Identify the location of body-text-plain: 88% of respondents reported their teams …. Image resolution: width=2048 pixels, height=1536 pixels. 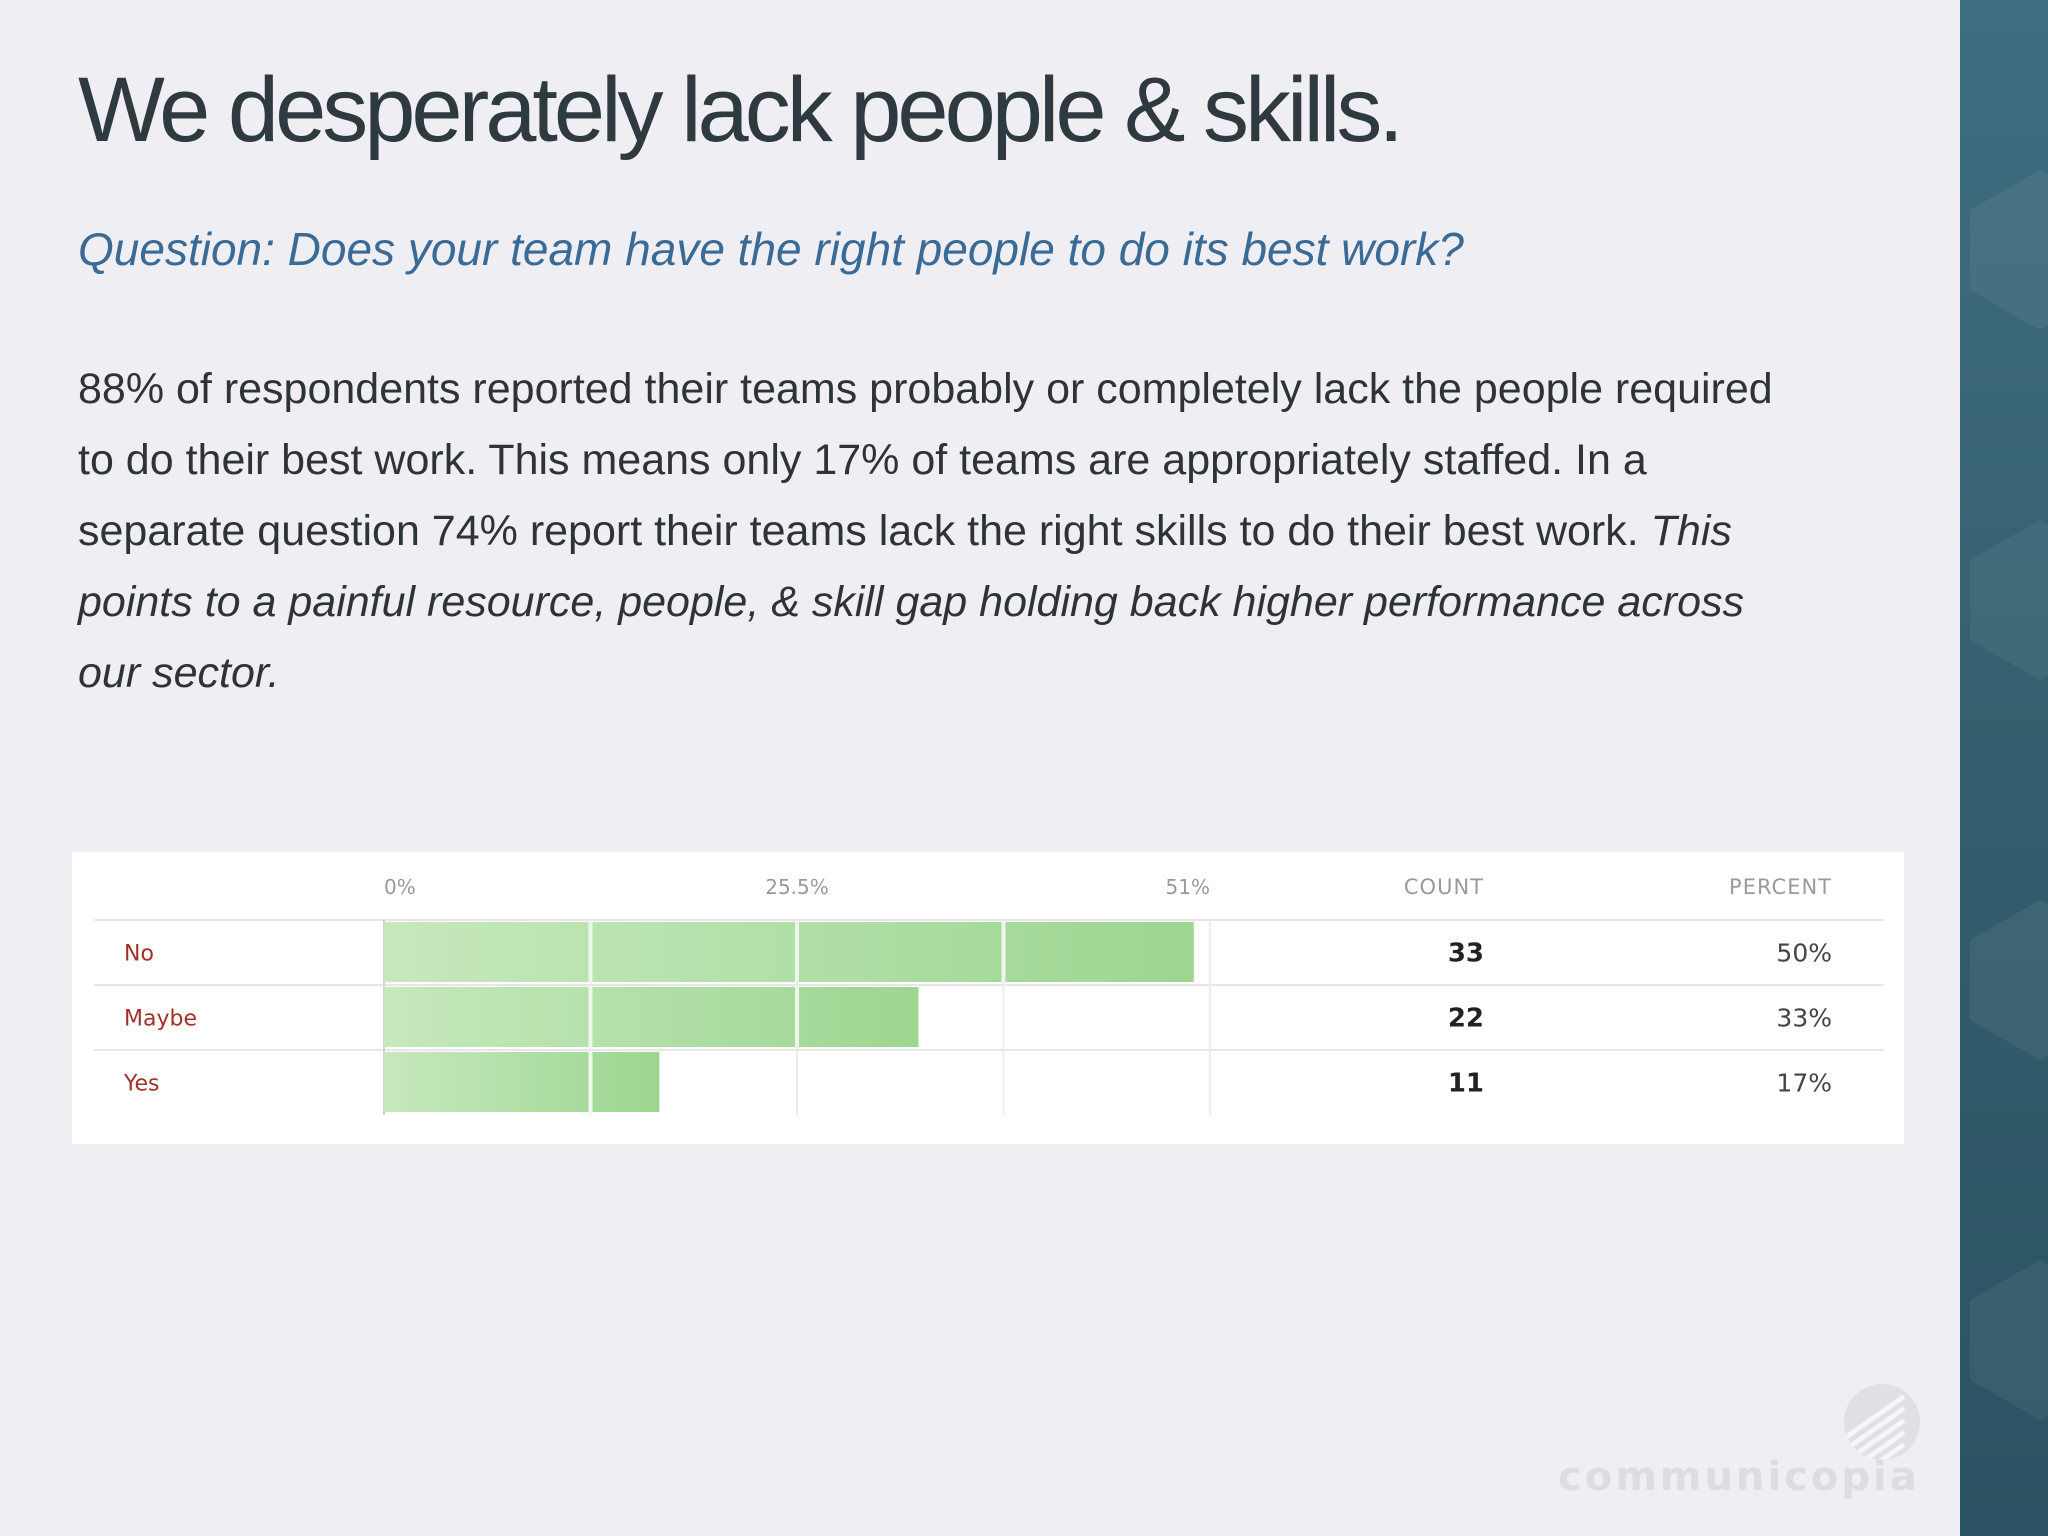
(925, 460).